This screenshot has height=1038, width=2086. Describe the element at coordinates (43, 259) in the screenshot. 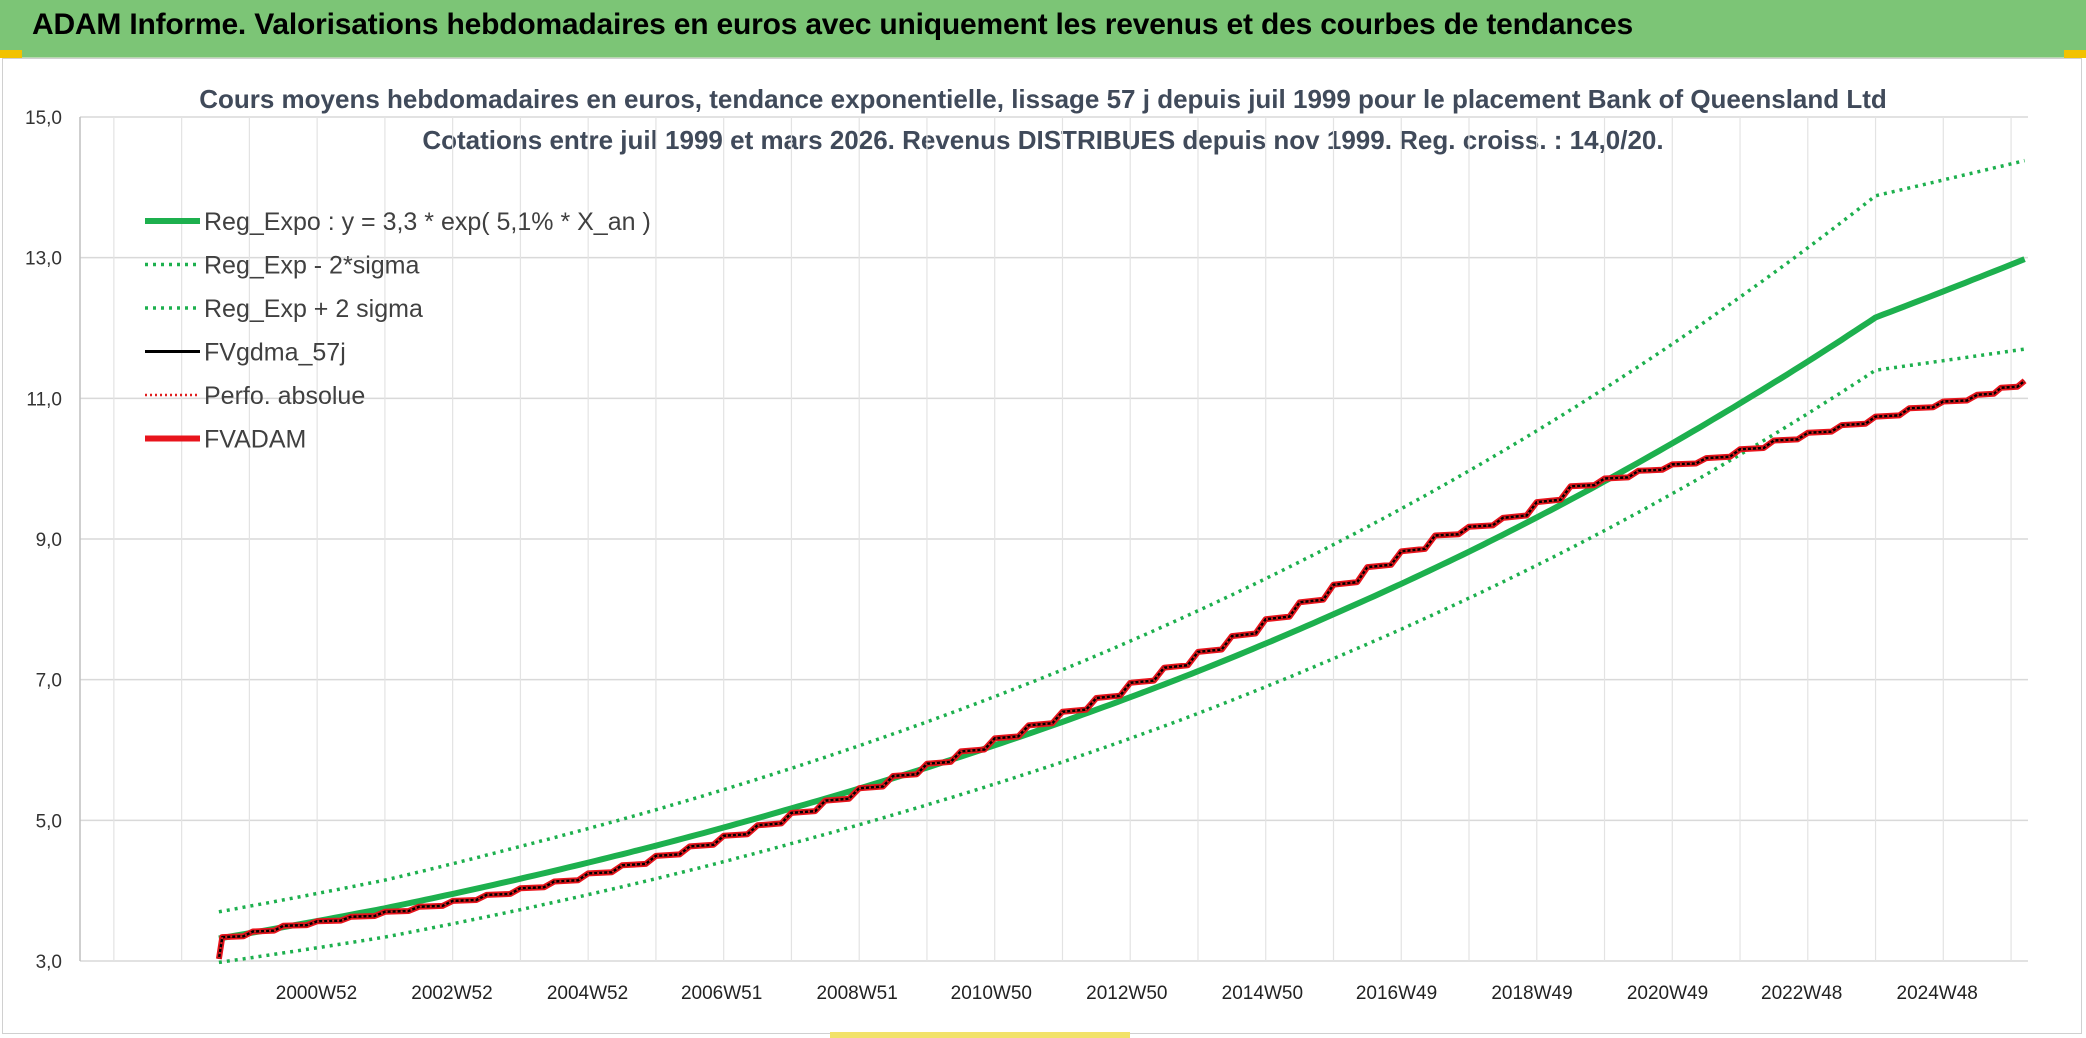

I see `y-tick-label: 13,0` at that location.